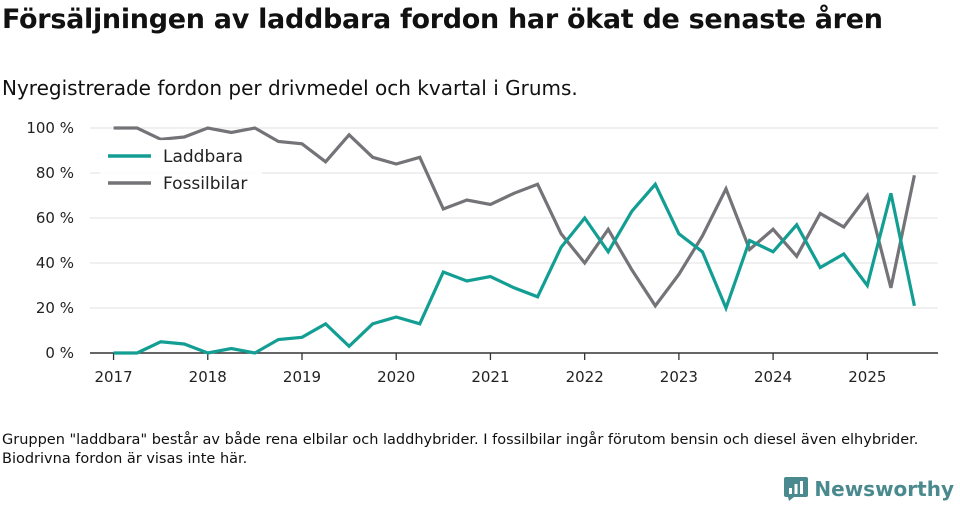 The width and height of the screenshot is (960, 505). Describe the element at coordinates (59, 353) in the screenshot. I see `y-tick-label: 0 %` at that location.